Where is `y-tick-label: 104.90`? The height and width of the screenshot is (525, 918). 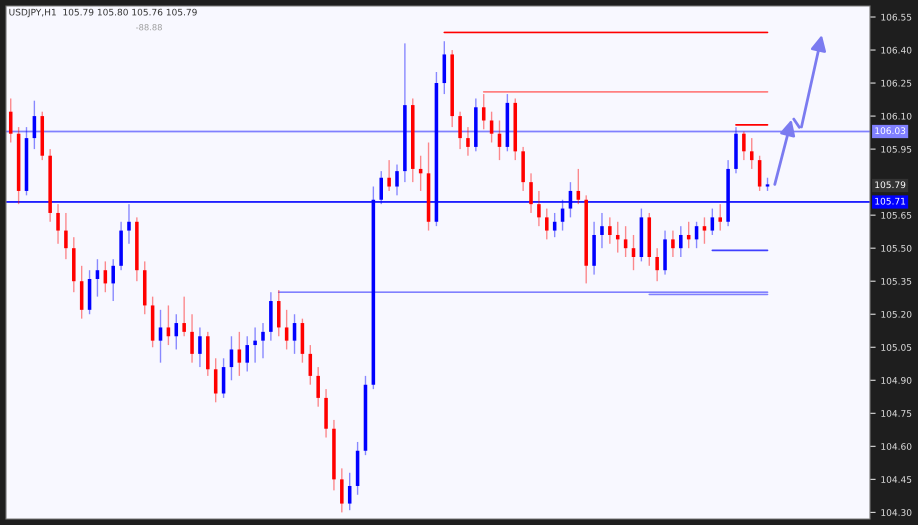
y-tick-label: 104.90 is located at coordinates (896, 380).